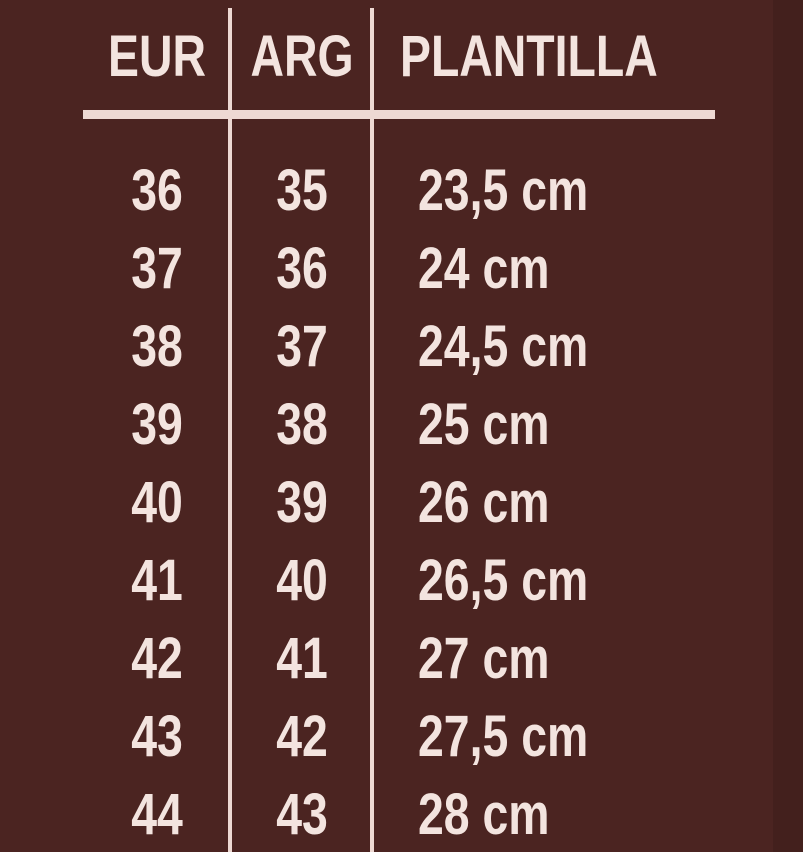  I want to click on cell-eur: 41, so click(157, 580).